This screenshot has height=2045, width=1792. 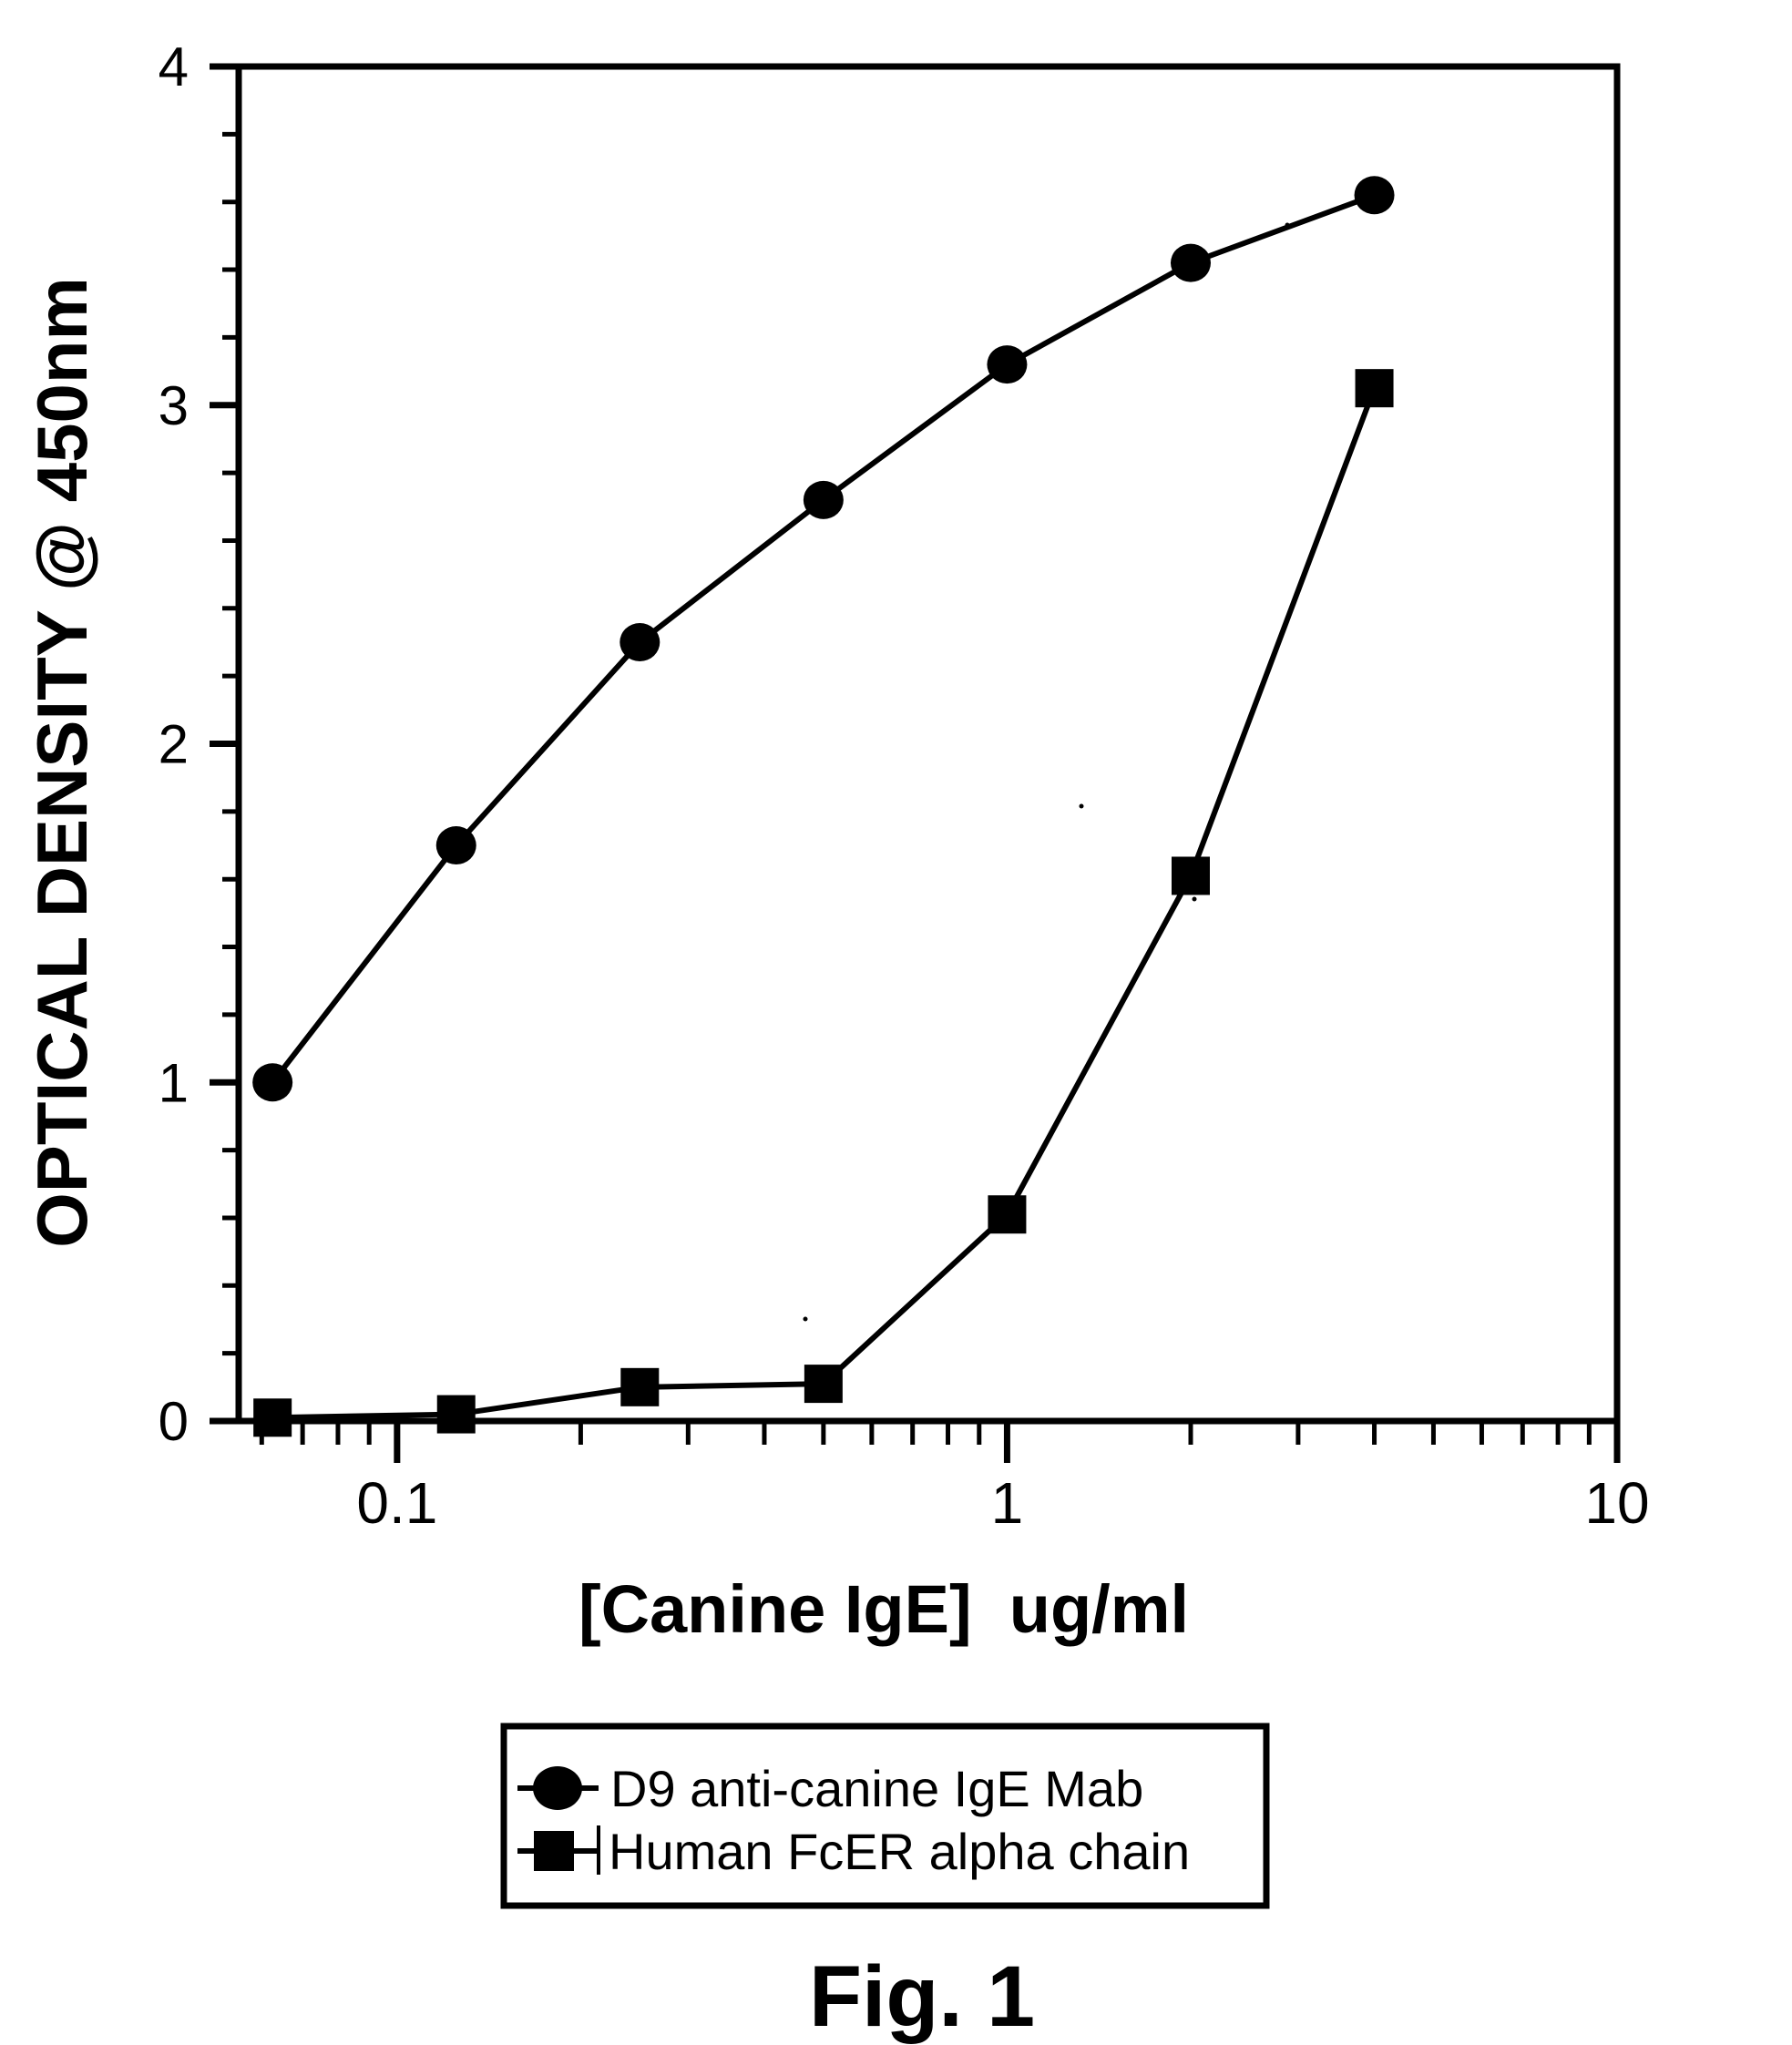 What do you see at coordinates (174, 405) in the screenshot?
I see `y-tick-label: 3` at bounding box center [174, 405].